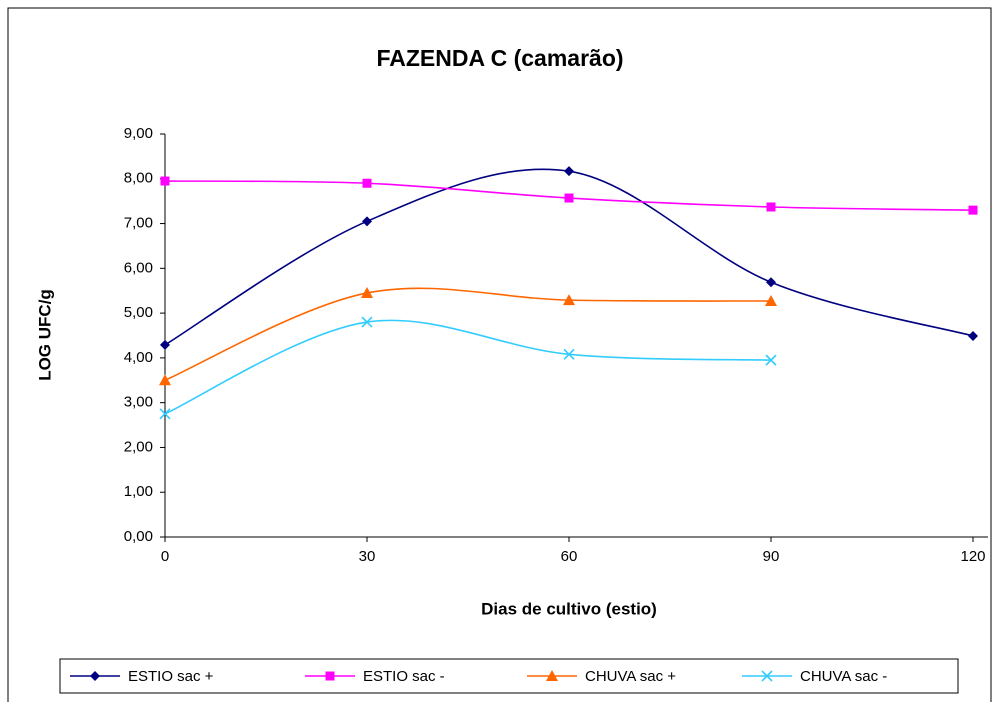  What do you see at coordinates (138, 312) in the screenshot?
I see `y-tick-label: 5,00` at bounding box center [138, 312].